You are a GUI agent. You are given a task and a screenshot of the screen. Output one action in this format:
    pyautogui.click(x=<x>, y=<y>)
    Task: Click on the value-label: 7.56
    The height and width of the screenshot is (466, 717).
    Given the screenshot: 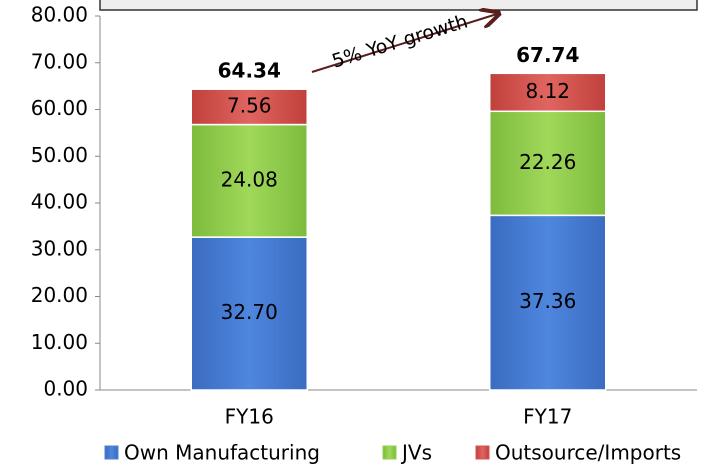 What is the action you would take?
    pyautogui.click(x=249, y=105)
    